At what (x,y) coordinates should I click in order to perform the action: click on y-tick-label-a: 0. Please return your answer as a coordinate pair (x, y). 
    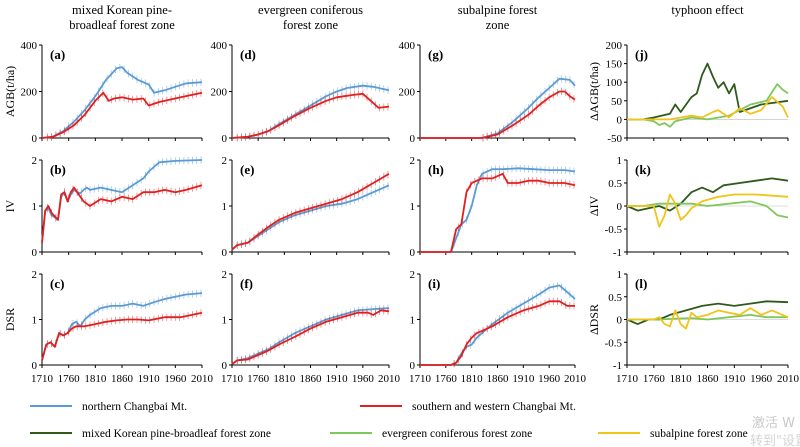
    Looking at the image, I should click on (35, 139).